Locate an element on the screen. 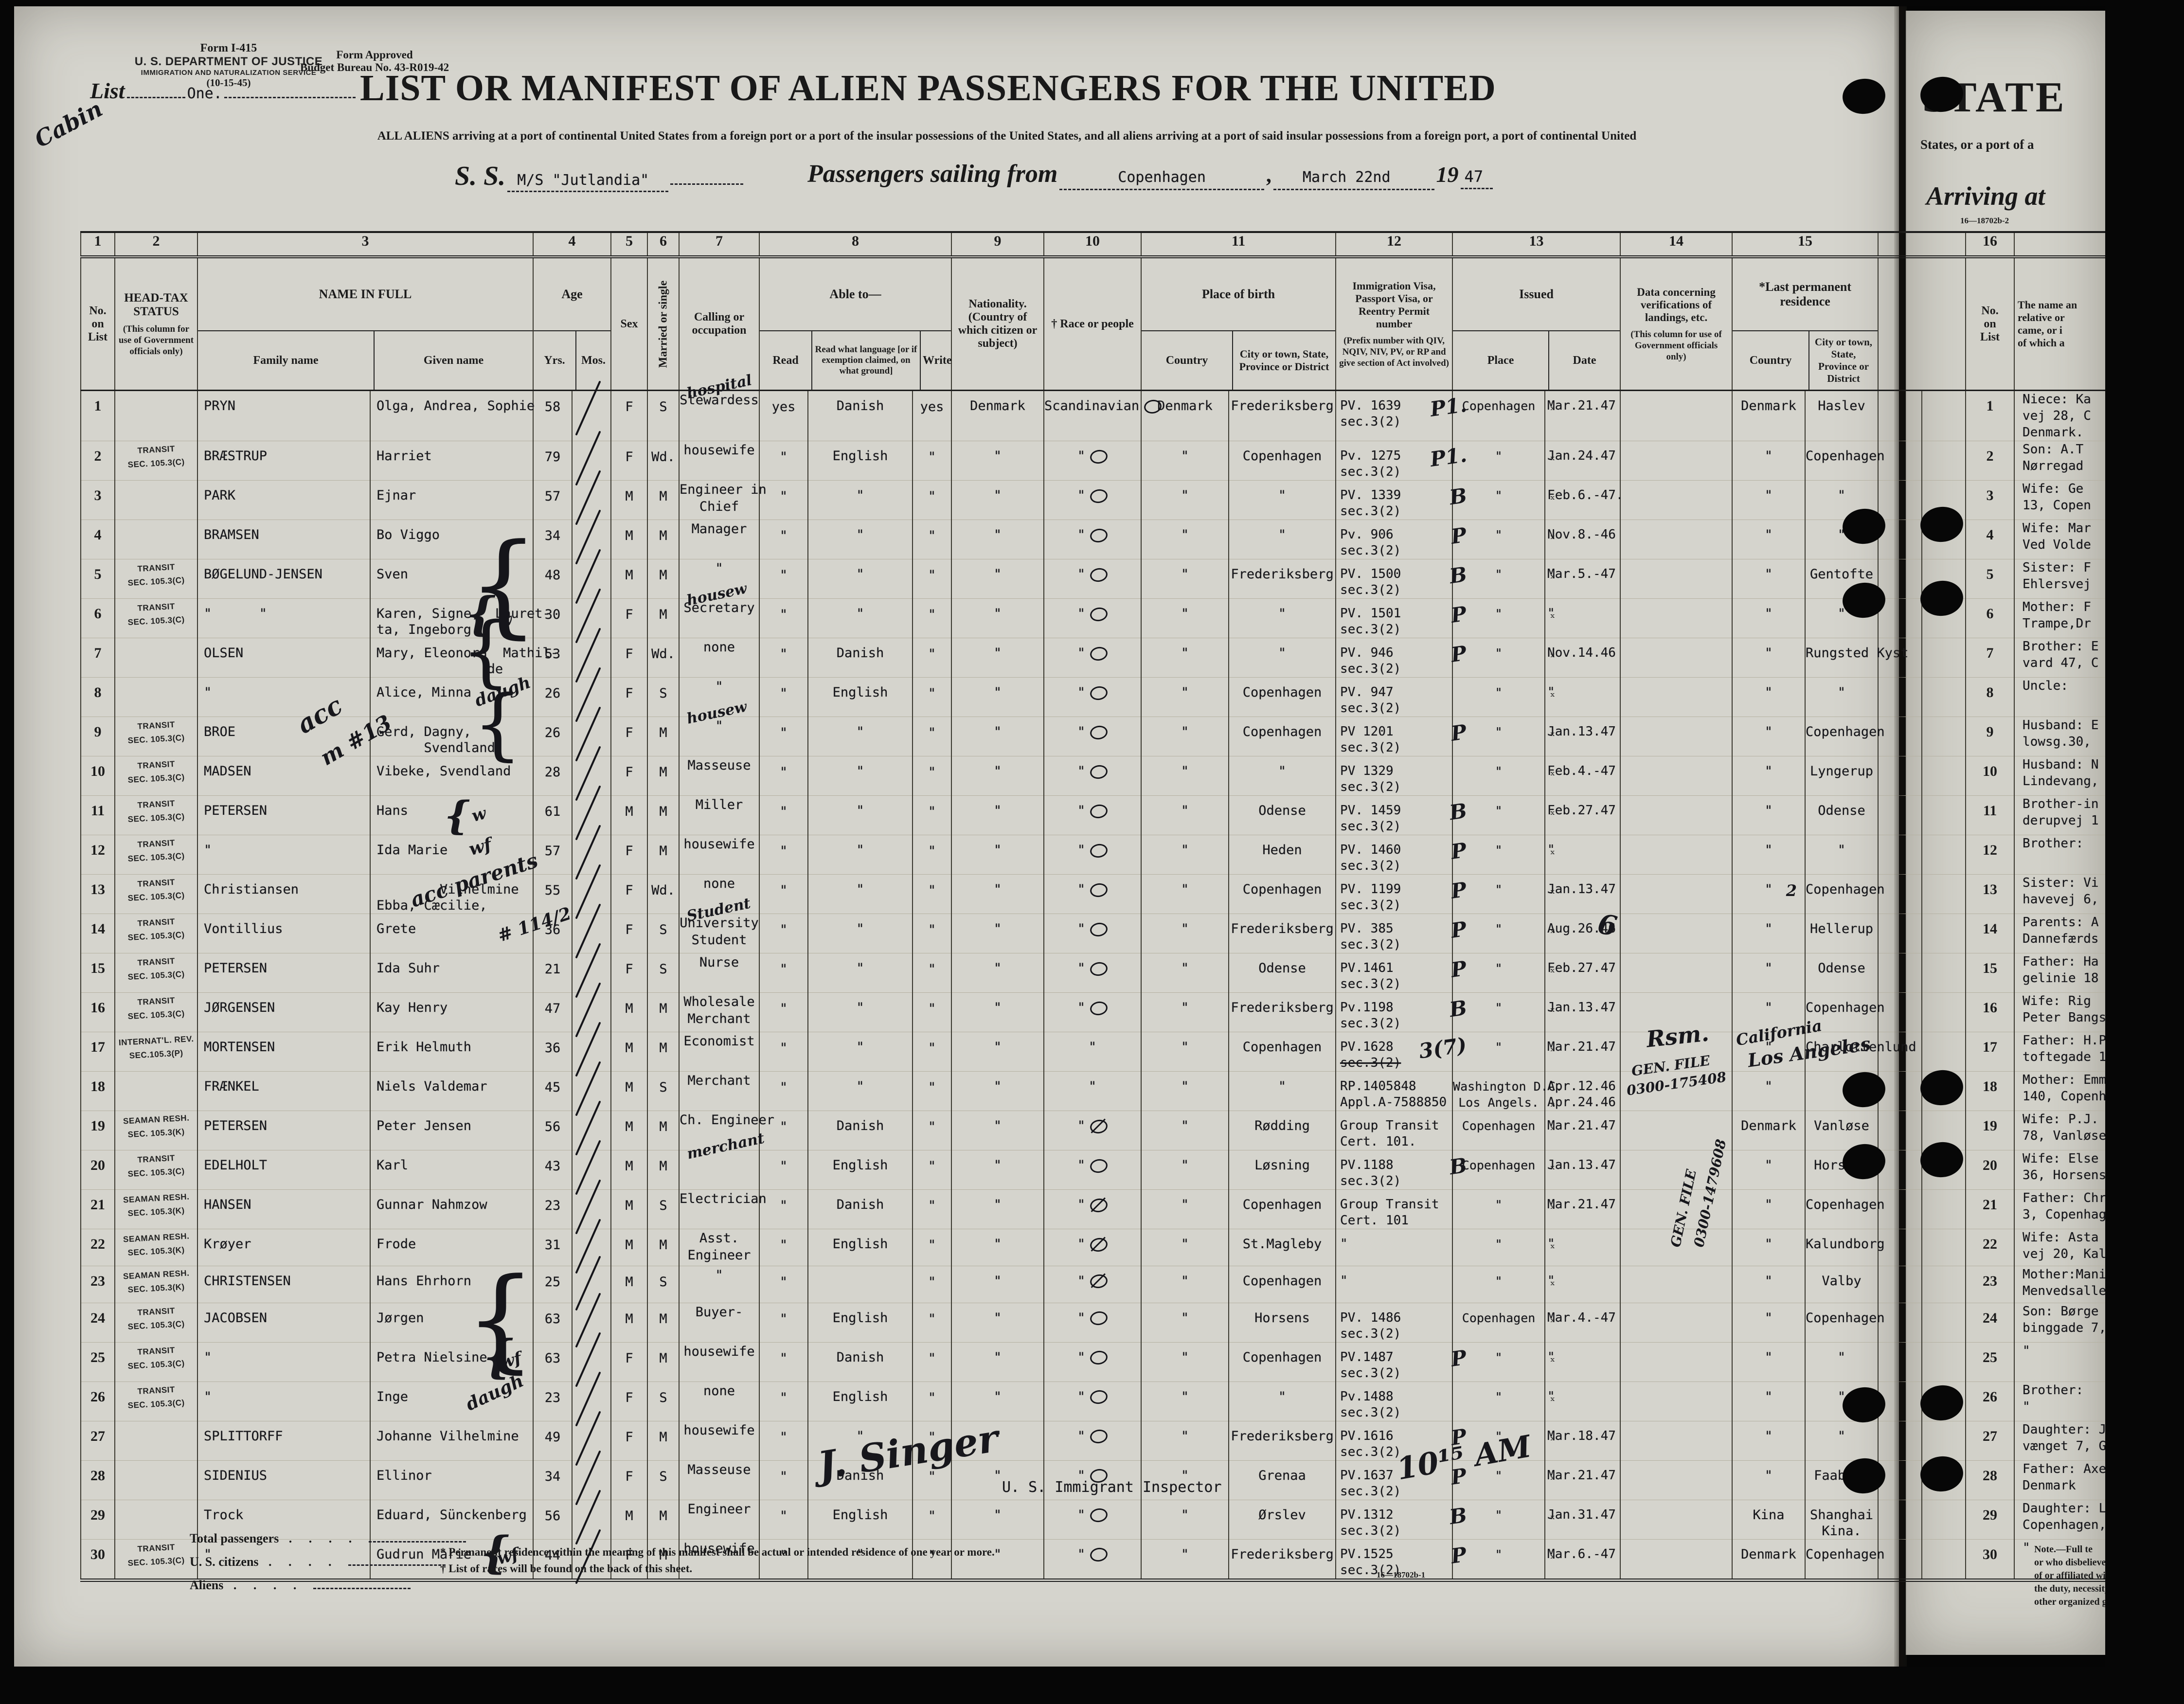  relative-address-line: Father: Ha is located at coordinates (2061, 961).